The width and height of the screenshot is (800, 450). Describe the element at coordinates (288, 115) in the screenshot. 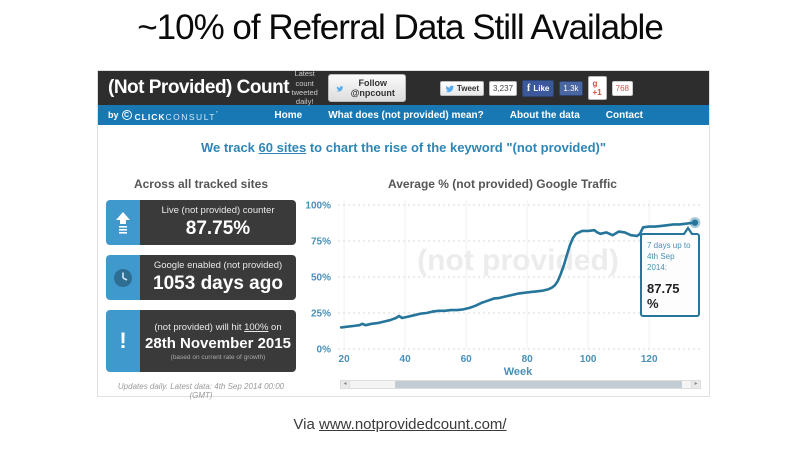

I see `nav-item-home: Home` at that location.